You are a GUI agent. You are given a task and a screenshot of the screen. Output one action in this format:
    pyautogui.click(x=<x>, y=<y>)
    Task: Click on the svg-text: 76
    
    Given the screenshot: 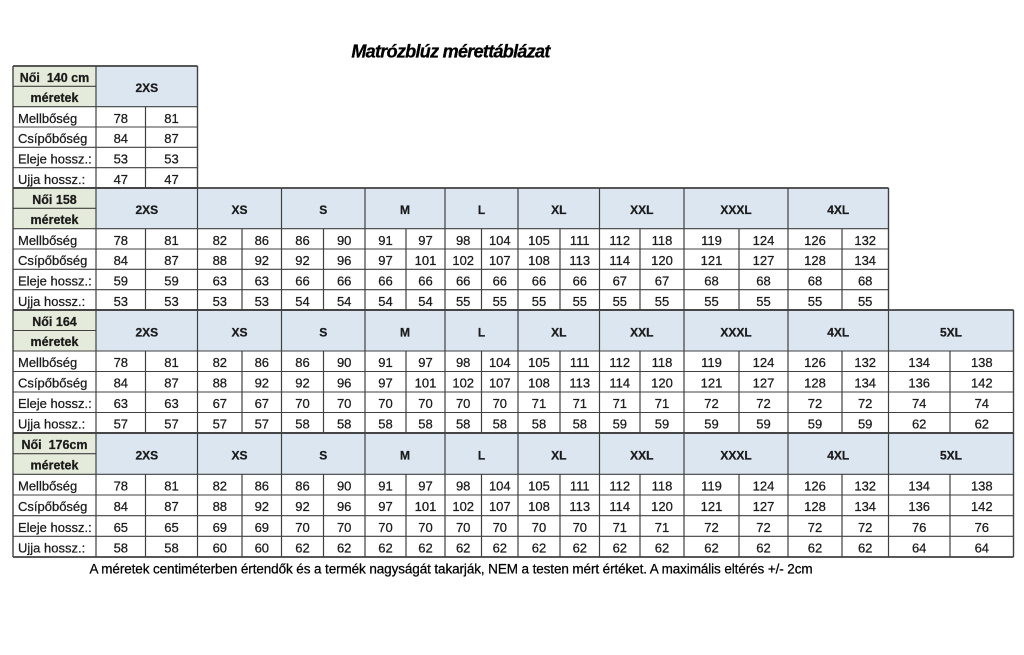 What is the action you would take?
    pyautogui.click(x=982, y=527)
    